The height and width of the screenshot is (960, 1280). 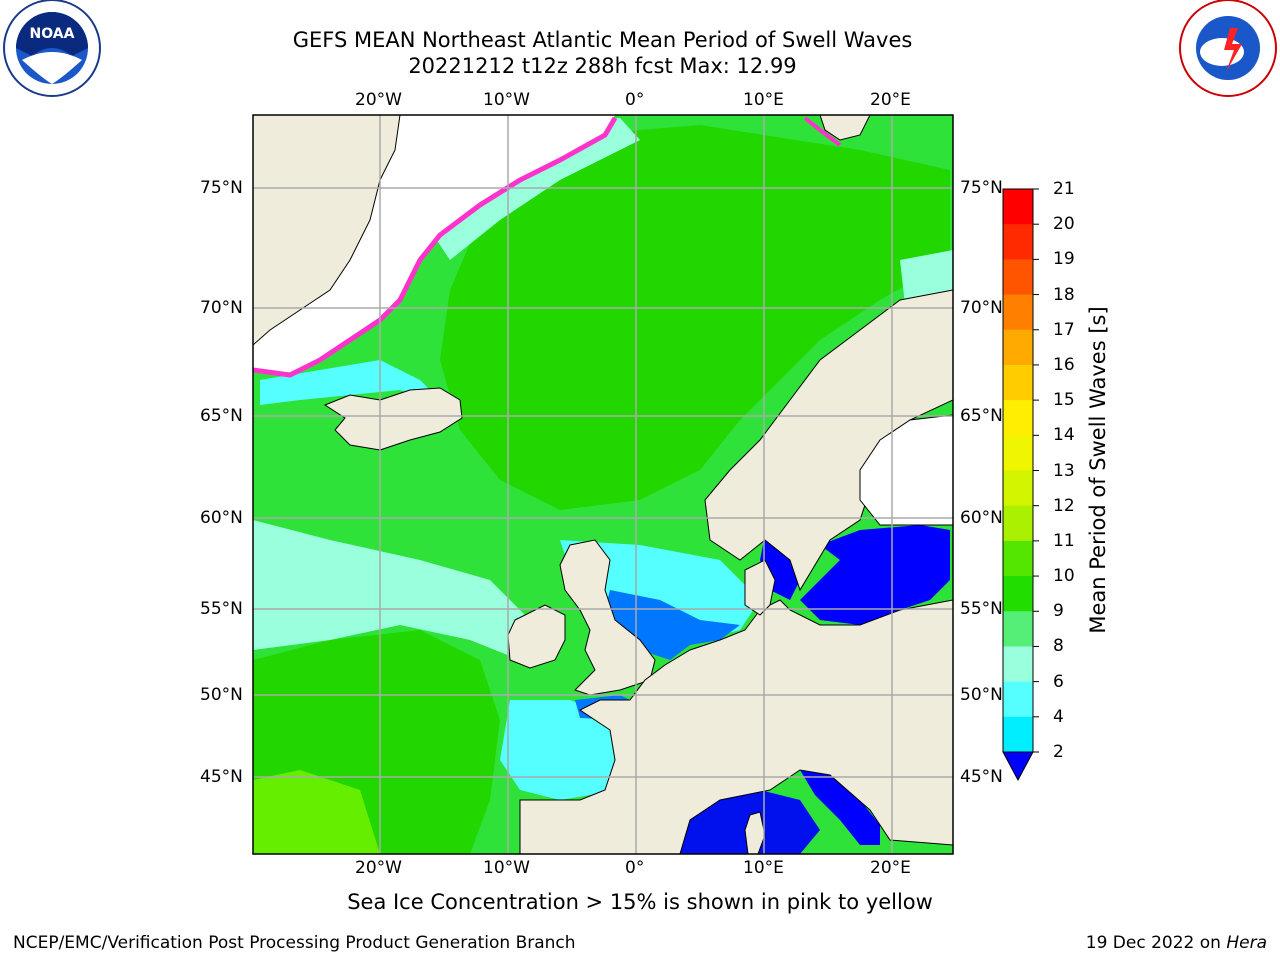 I want to click on land-europe, so click(x=736, y=726).